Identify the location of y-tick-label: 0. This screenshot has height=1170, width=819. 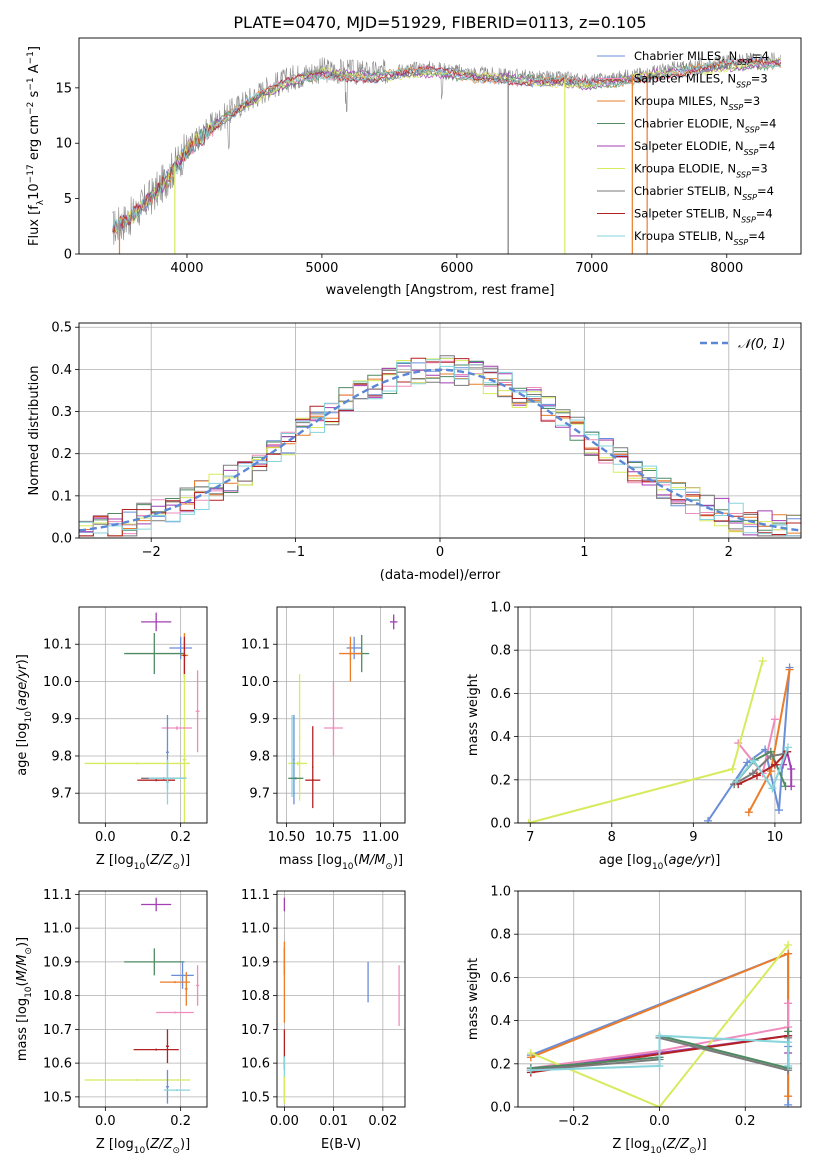
(68, 255).